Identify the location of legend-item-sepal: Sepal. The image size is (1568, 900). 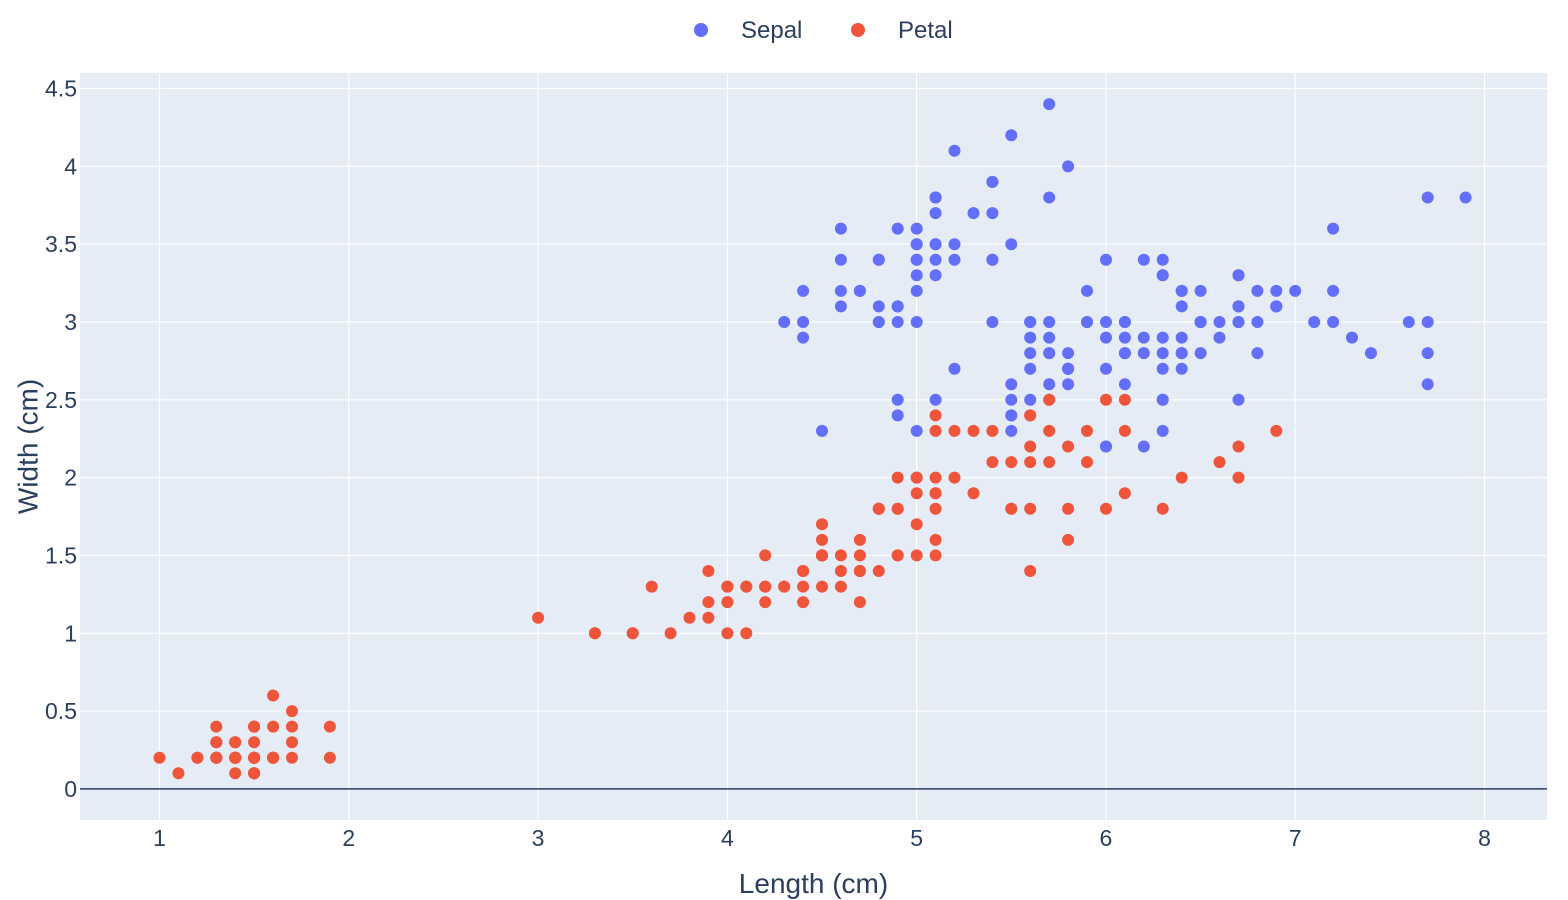
(748, 30).